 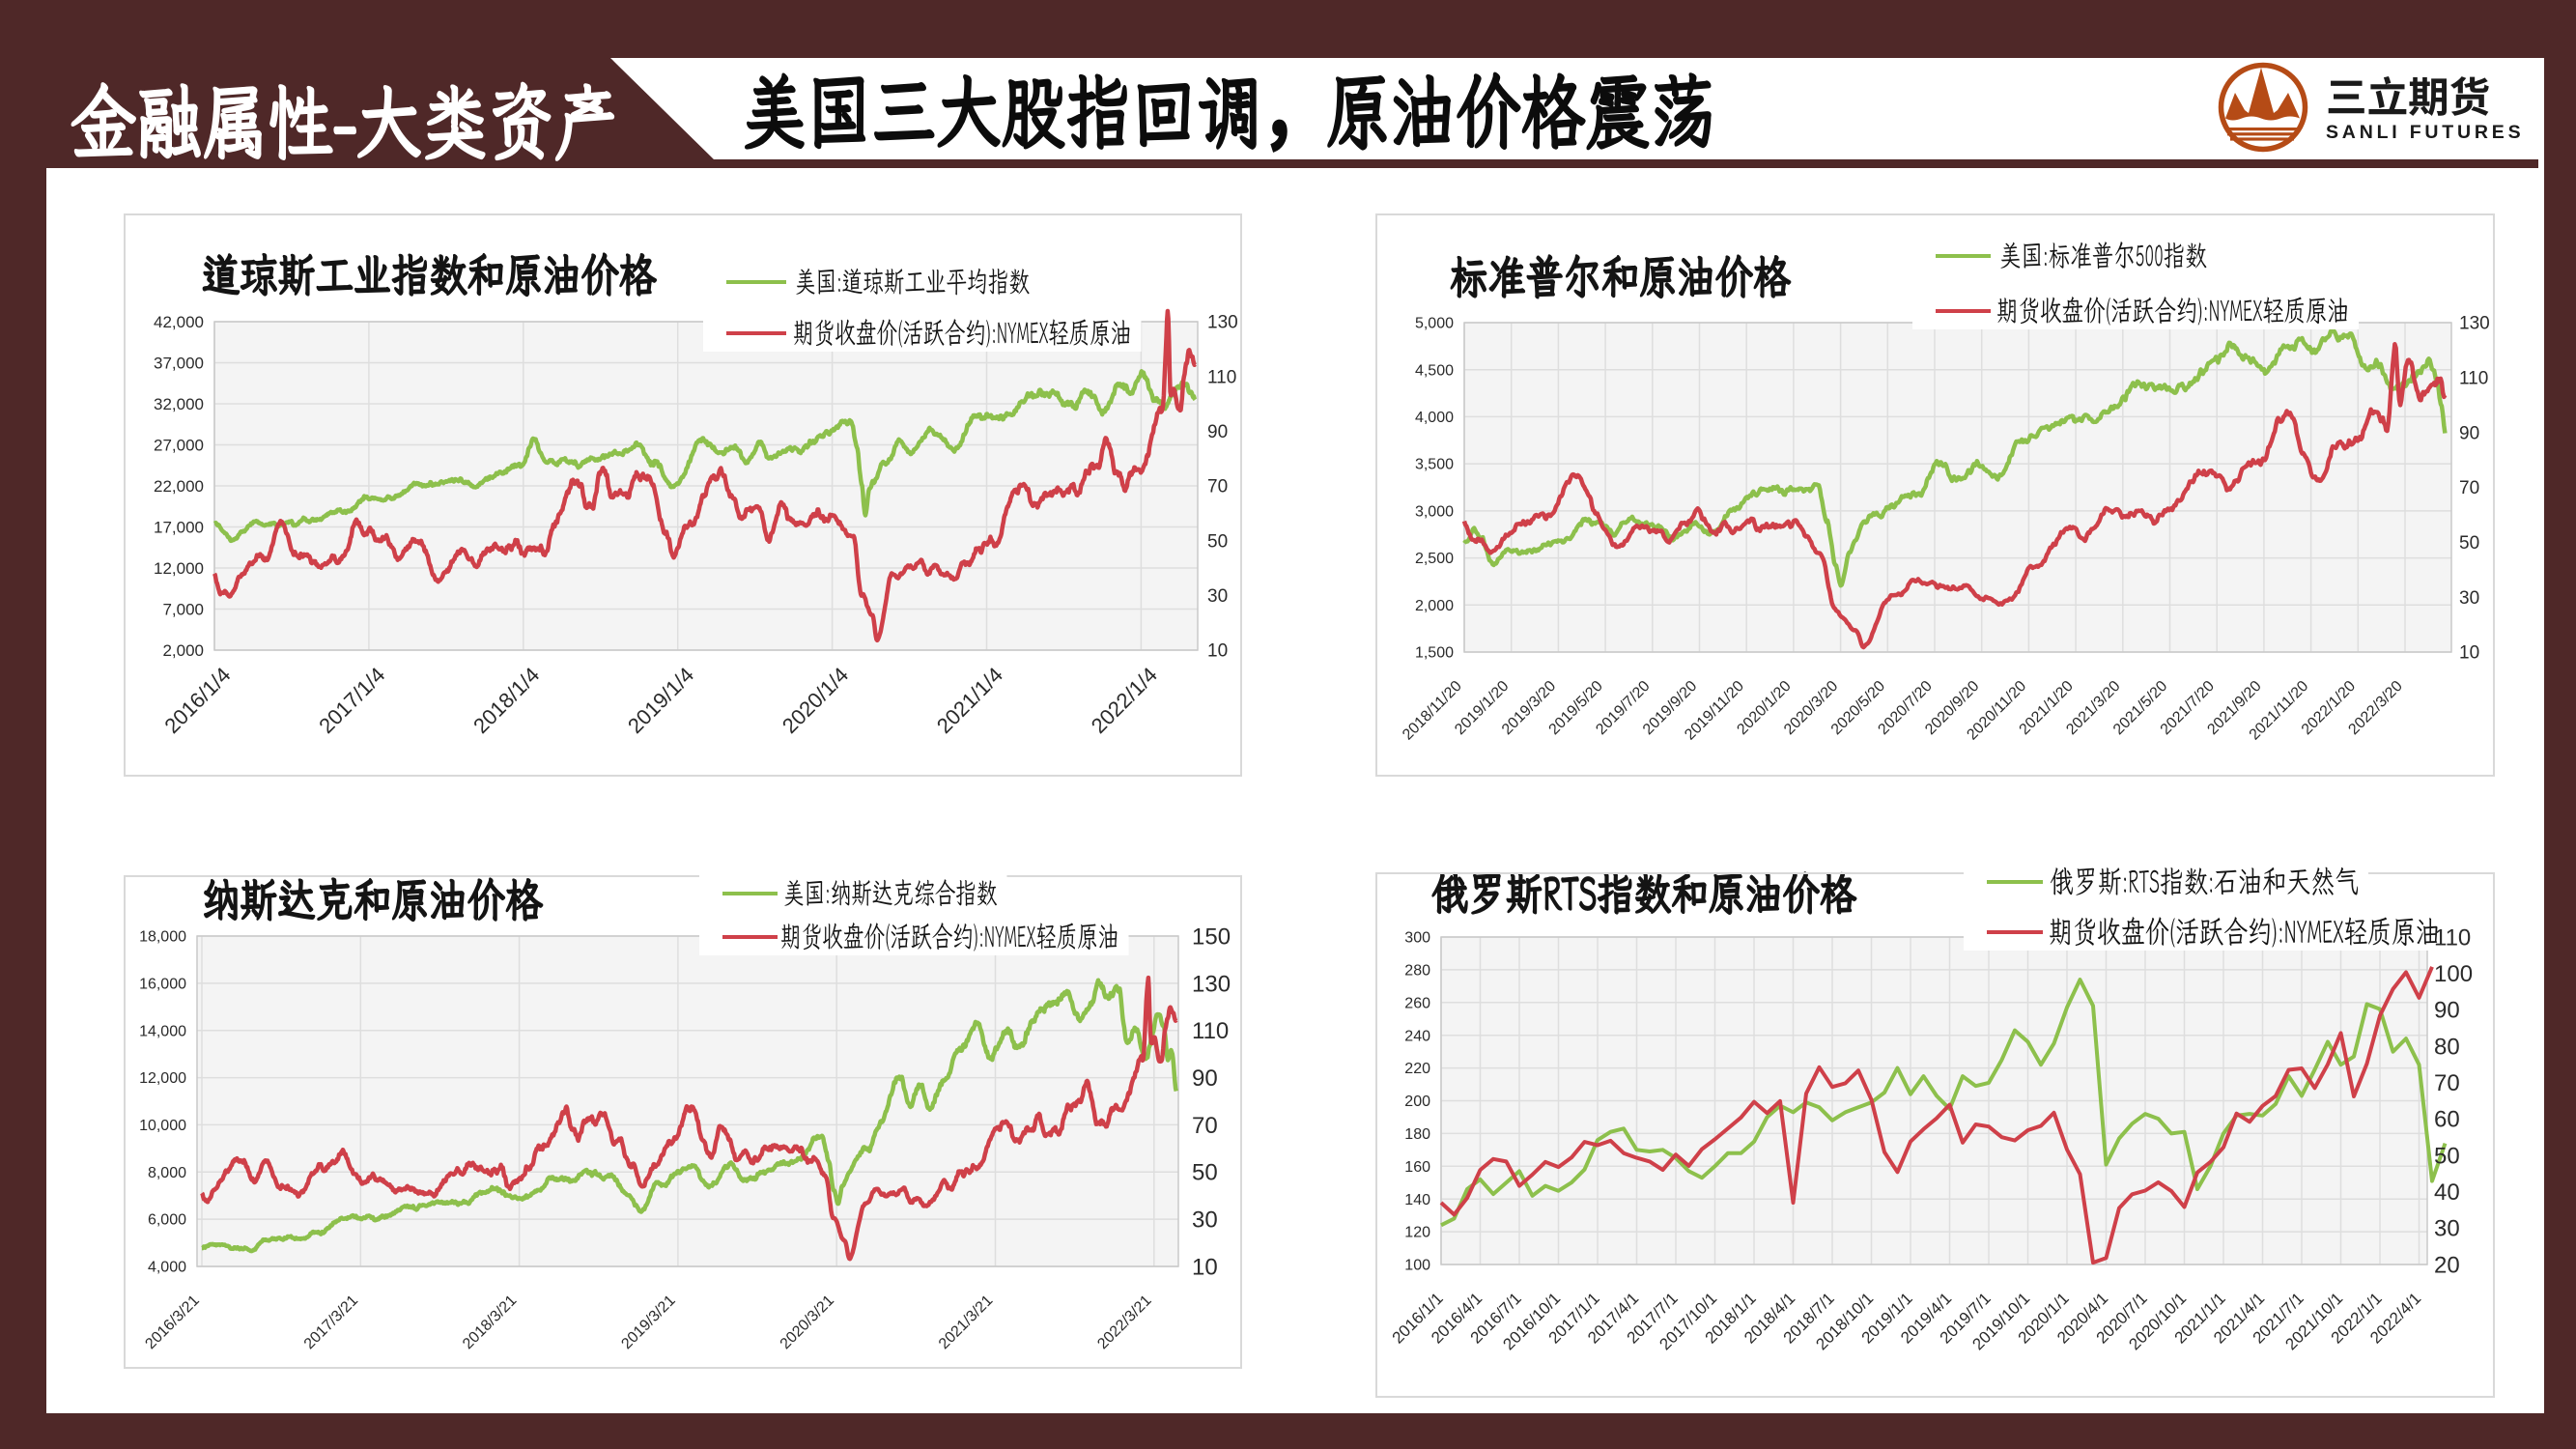 I want to click on svg-text: 5,000, so click(x=1434, y=324).